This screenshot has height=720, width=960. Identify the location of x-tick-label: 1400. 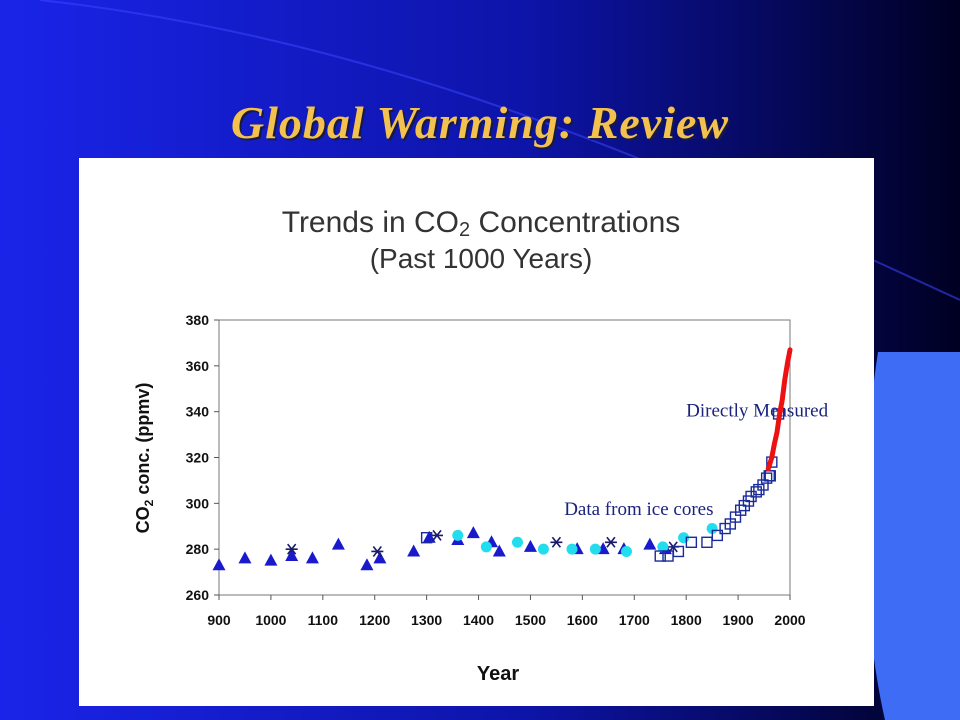
(478, 620).